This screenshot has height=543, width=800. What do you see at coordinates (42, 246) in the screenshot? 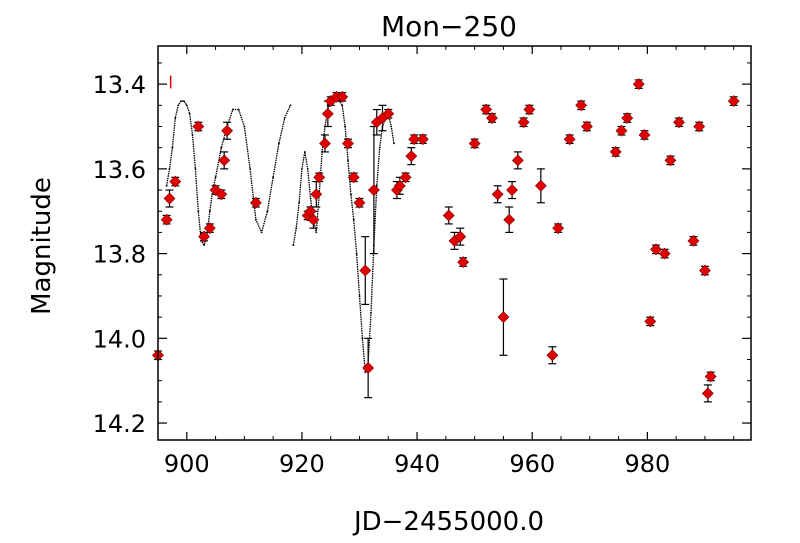
I see `y-axis-label: Magnitude` at bounding box center [42, 246].